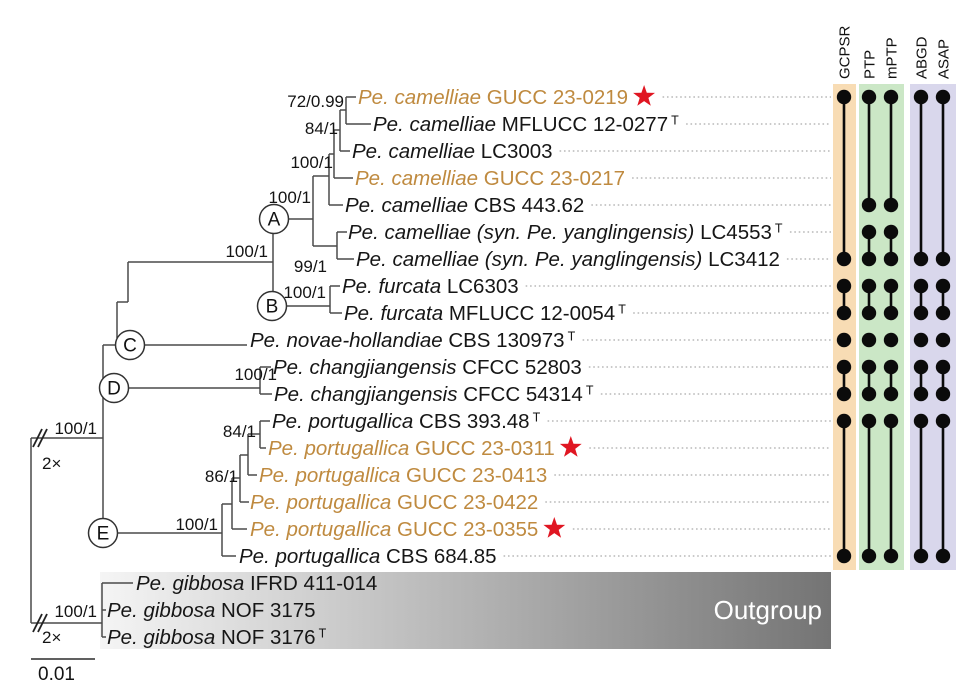 This screenshot has width=962, height=689. I want to click on ptp-band, so click(881, 327).